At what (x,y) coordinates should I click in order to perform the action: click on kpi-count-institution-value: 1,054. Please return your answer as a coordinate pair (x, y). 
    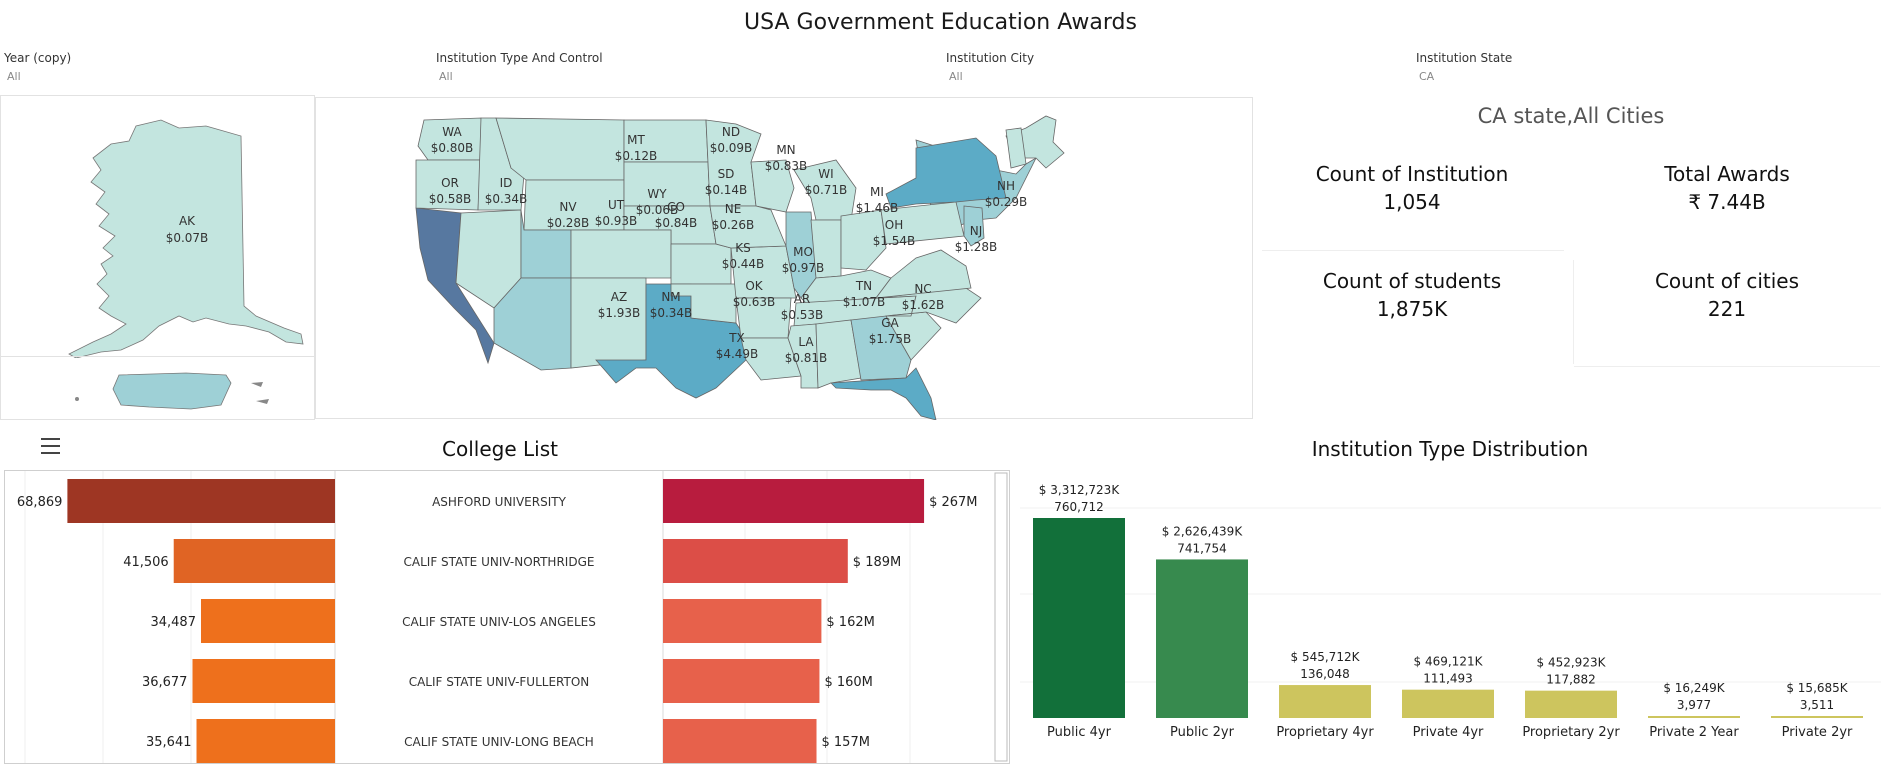
    Looking at the image, I should click on (1412, 202).